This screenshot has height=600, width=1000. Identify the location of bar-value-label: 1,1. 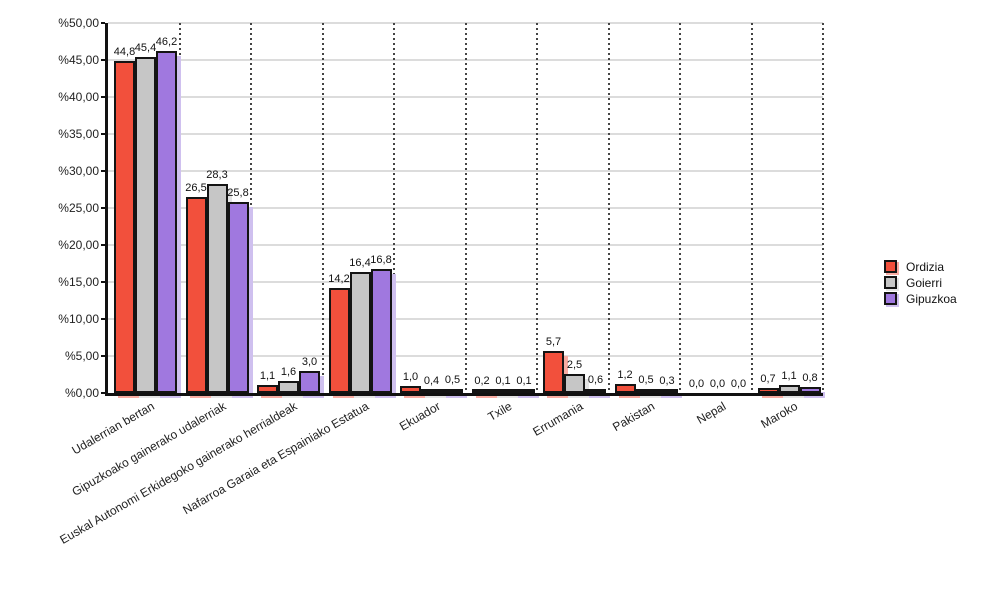
(267, 376).